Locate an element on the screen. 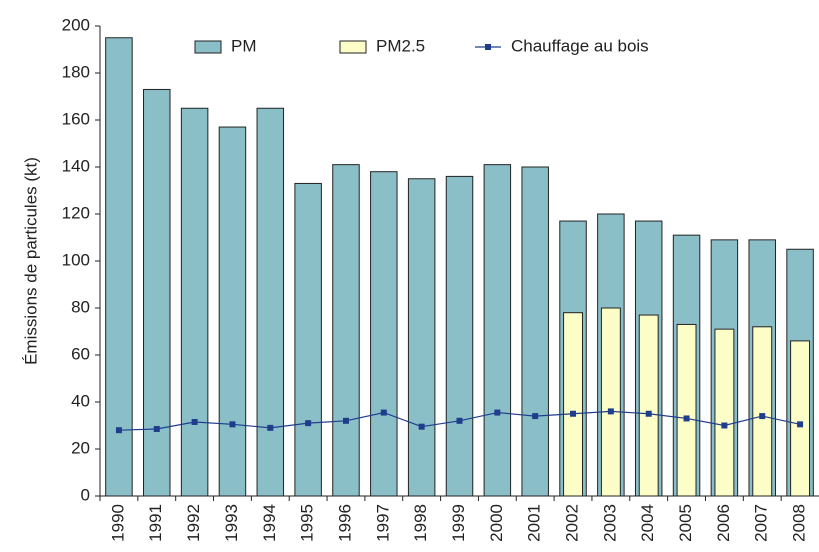 This screenshot has width=819, height=552. y-tick-label: 140 is located at coordinates (76, 165).